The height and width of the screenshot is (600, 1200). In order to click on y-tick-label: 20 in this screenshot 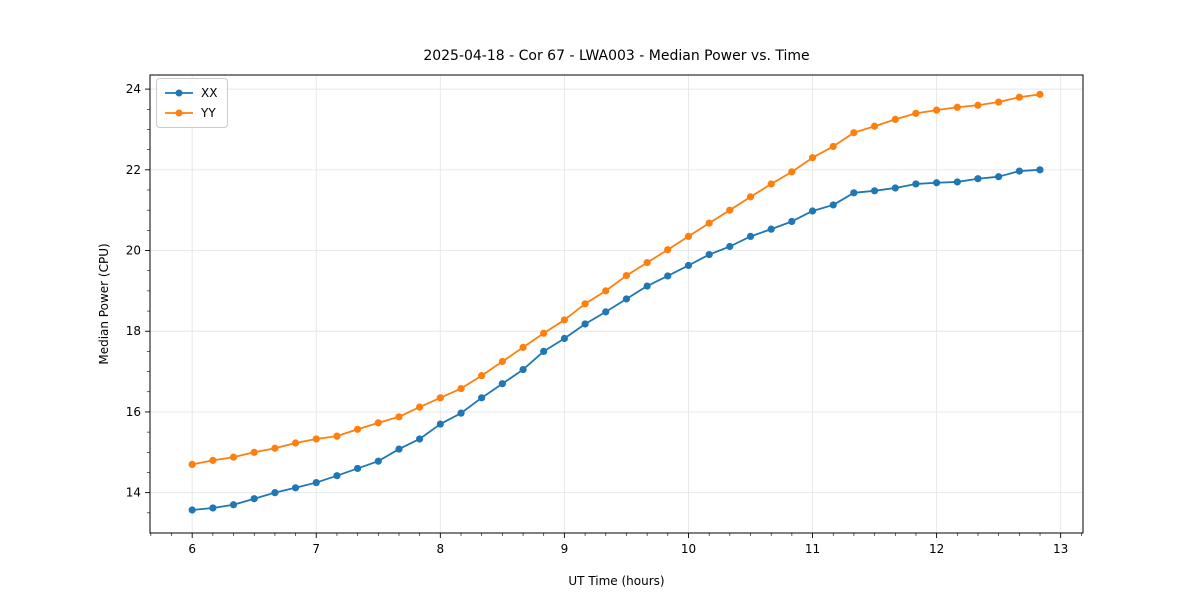, I will do `click(133, 251)`.